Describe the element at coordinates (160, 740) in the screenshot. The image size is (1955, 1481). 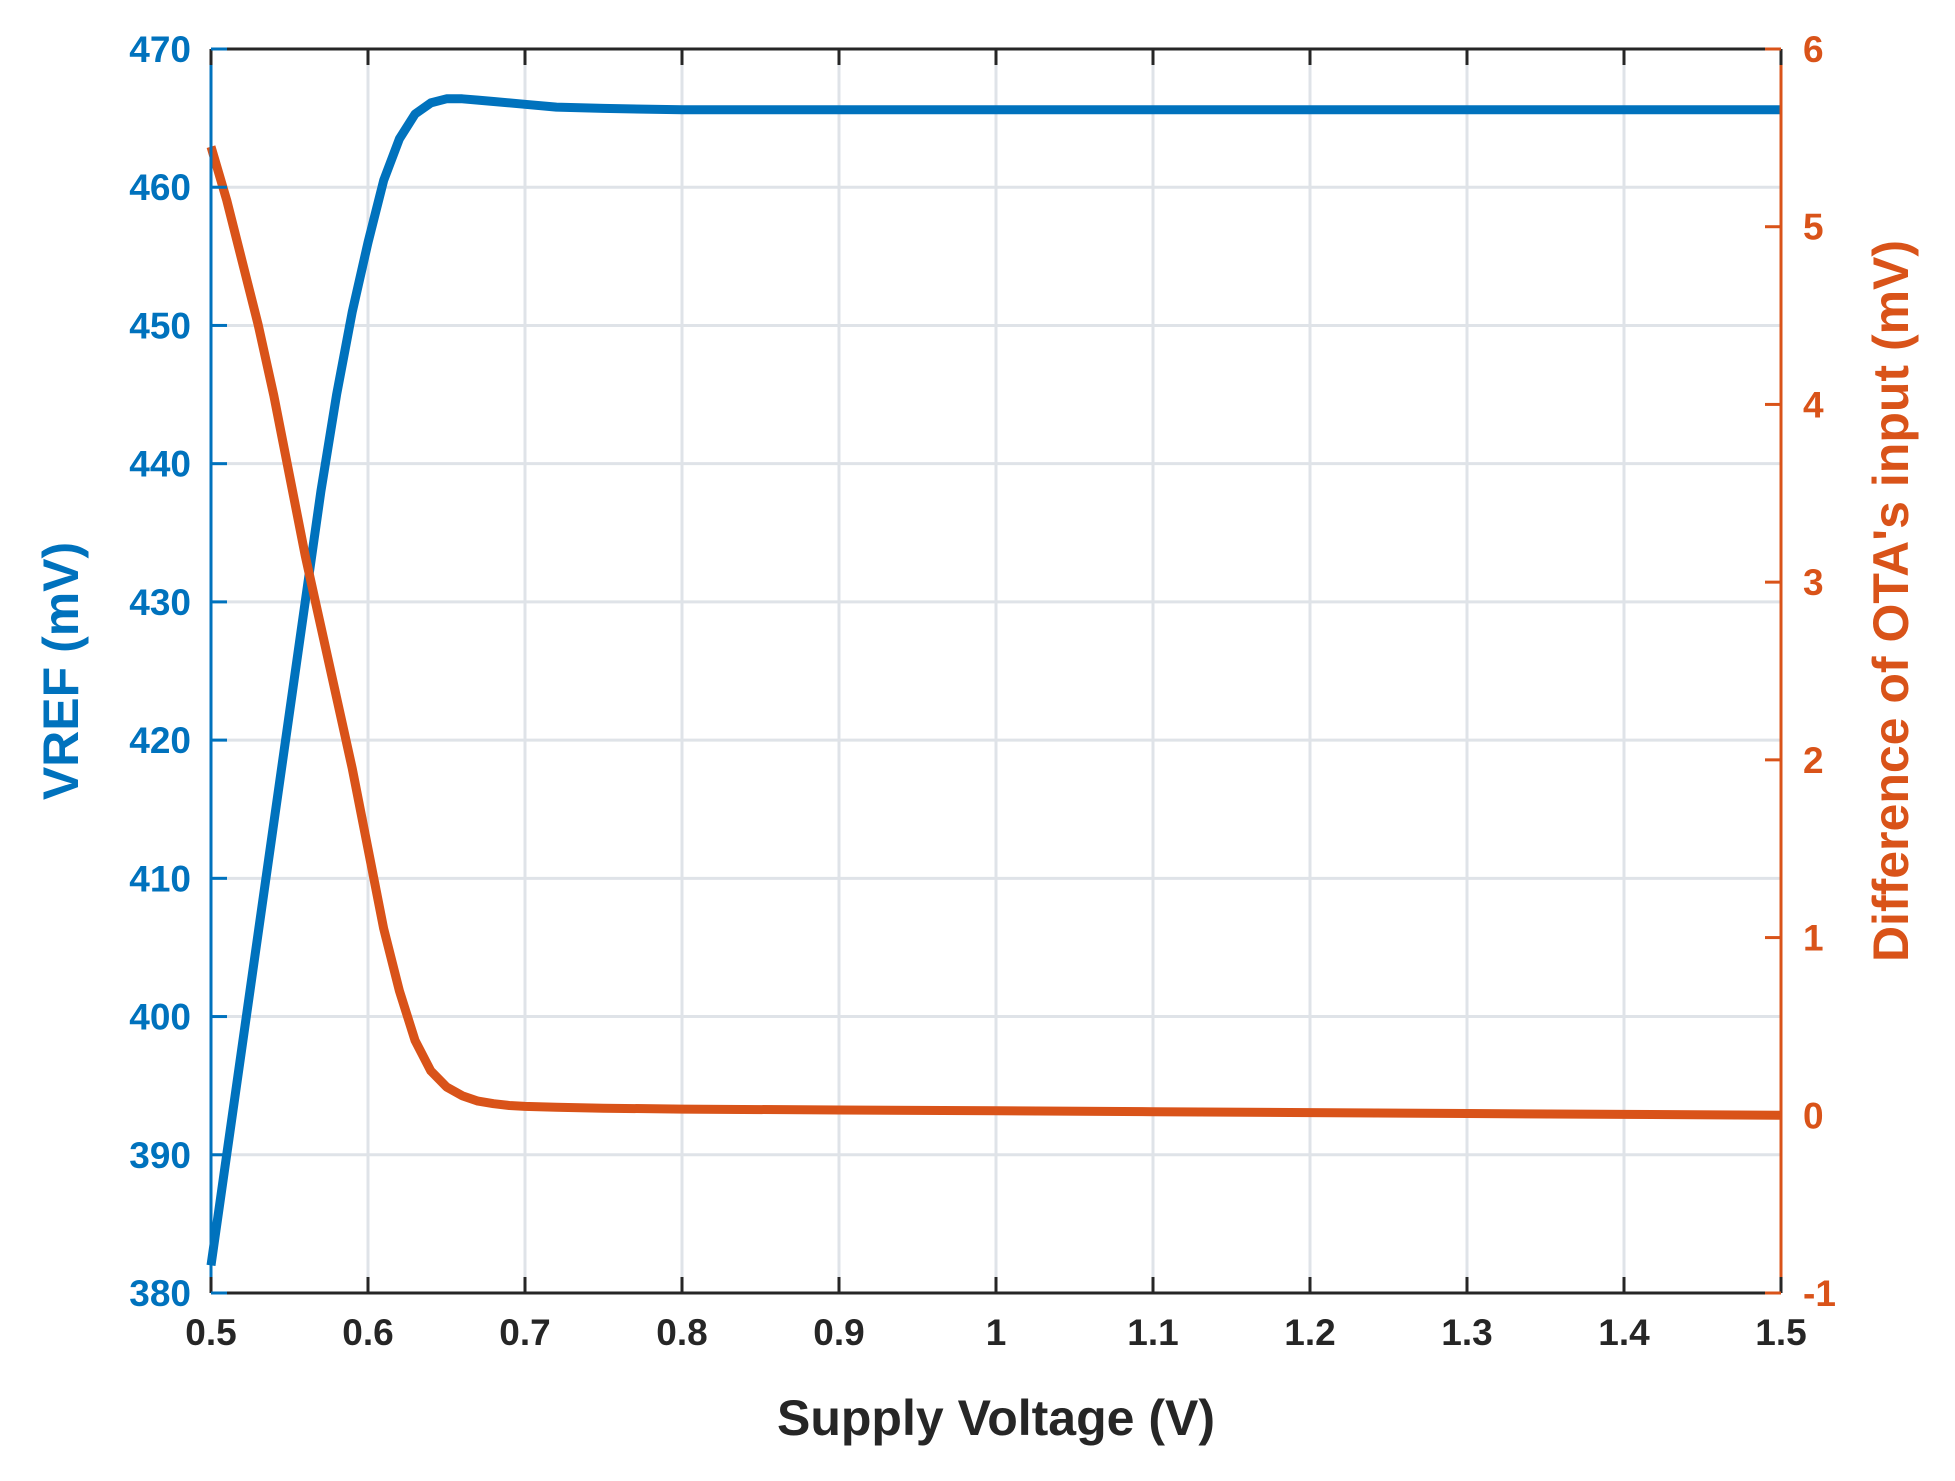
I see `y-left-tick-label: 420` at that location.